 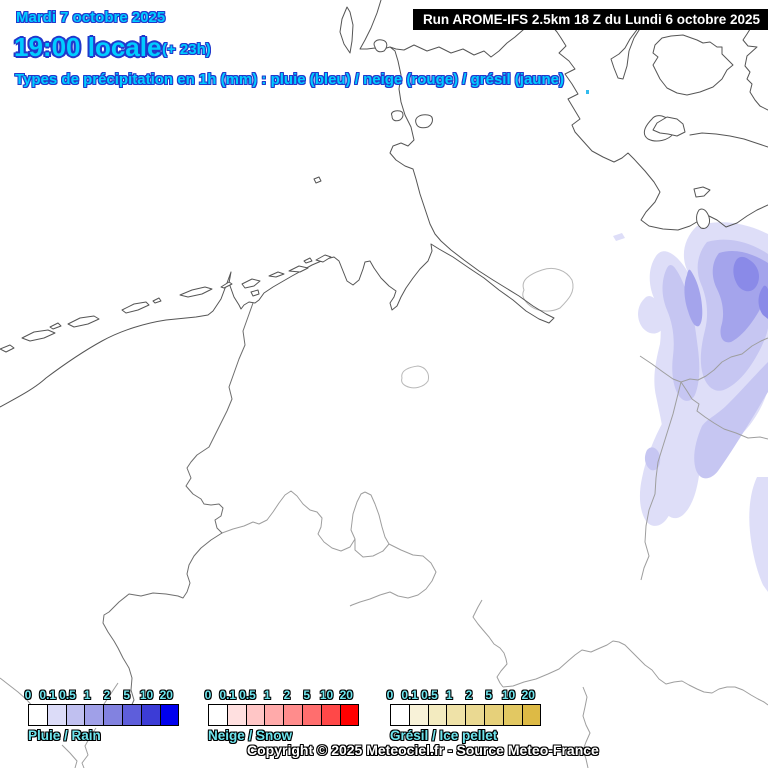 I want to click on island-funen, so click(x=693, y=65).